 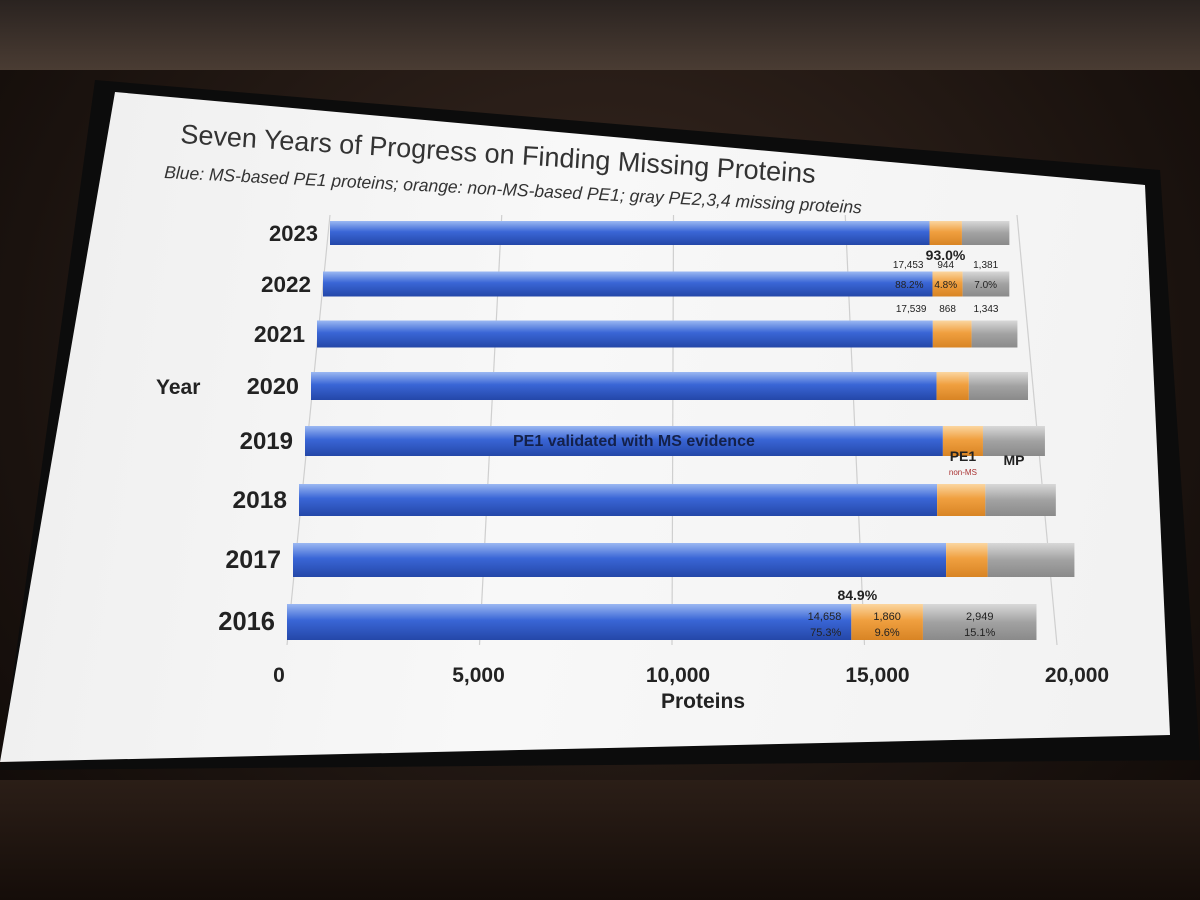 What do you see at coordinates (947, 309) in the screenshot?
I see `nonms-count-2022: 868` at bounding box center [947, 309].